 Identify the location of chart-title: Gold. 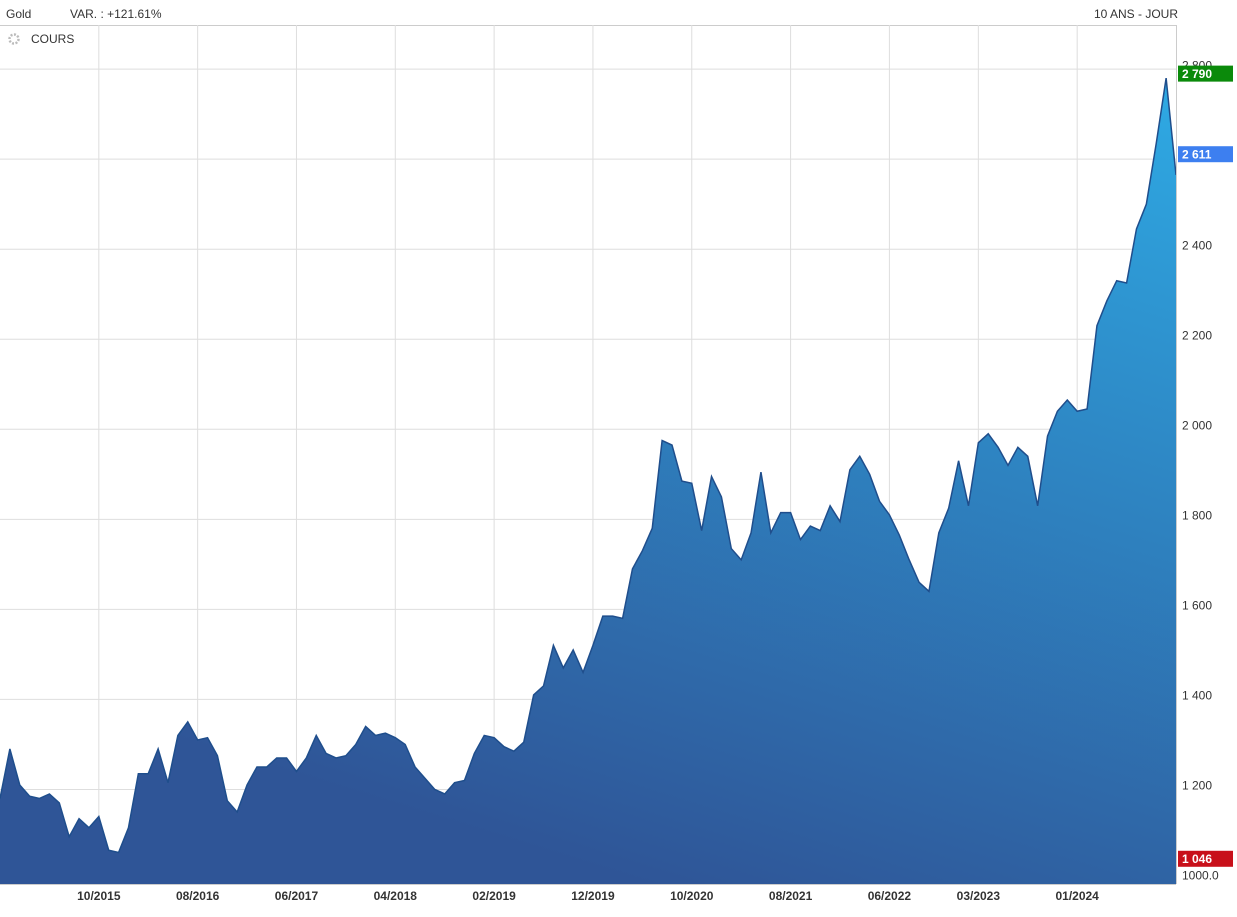
(18, 14).